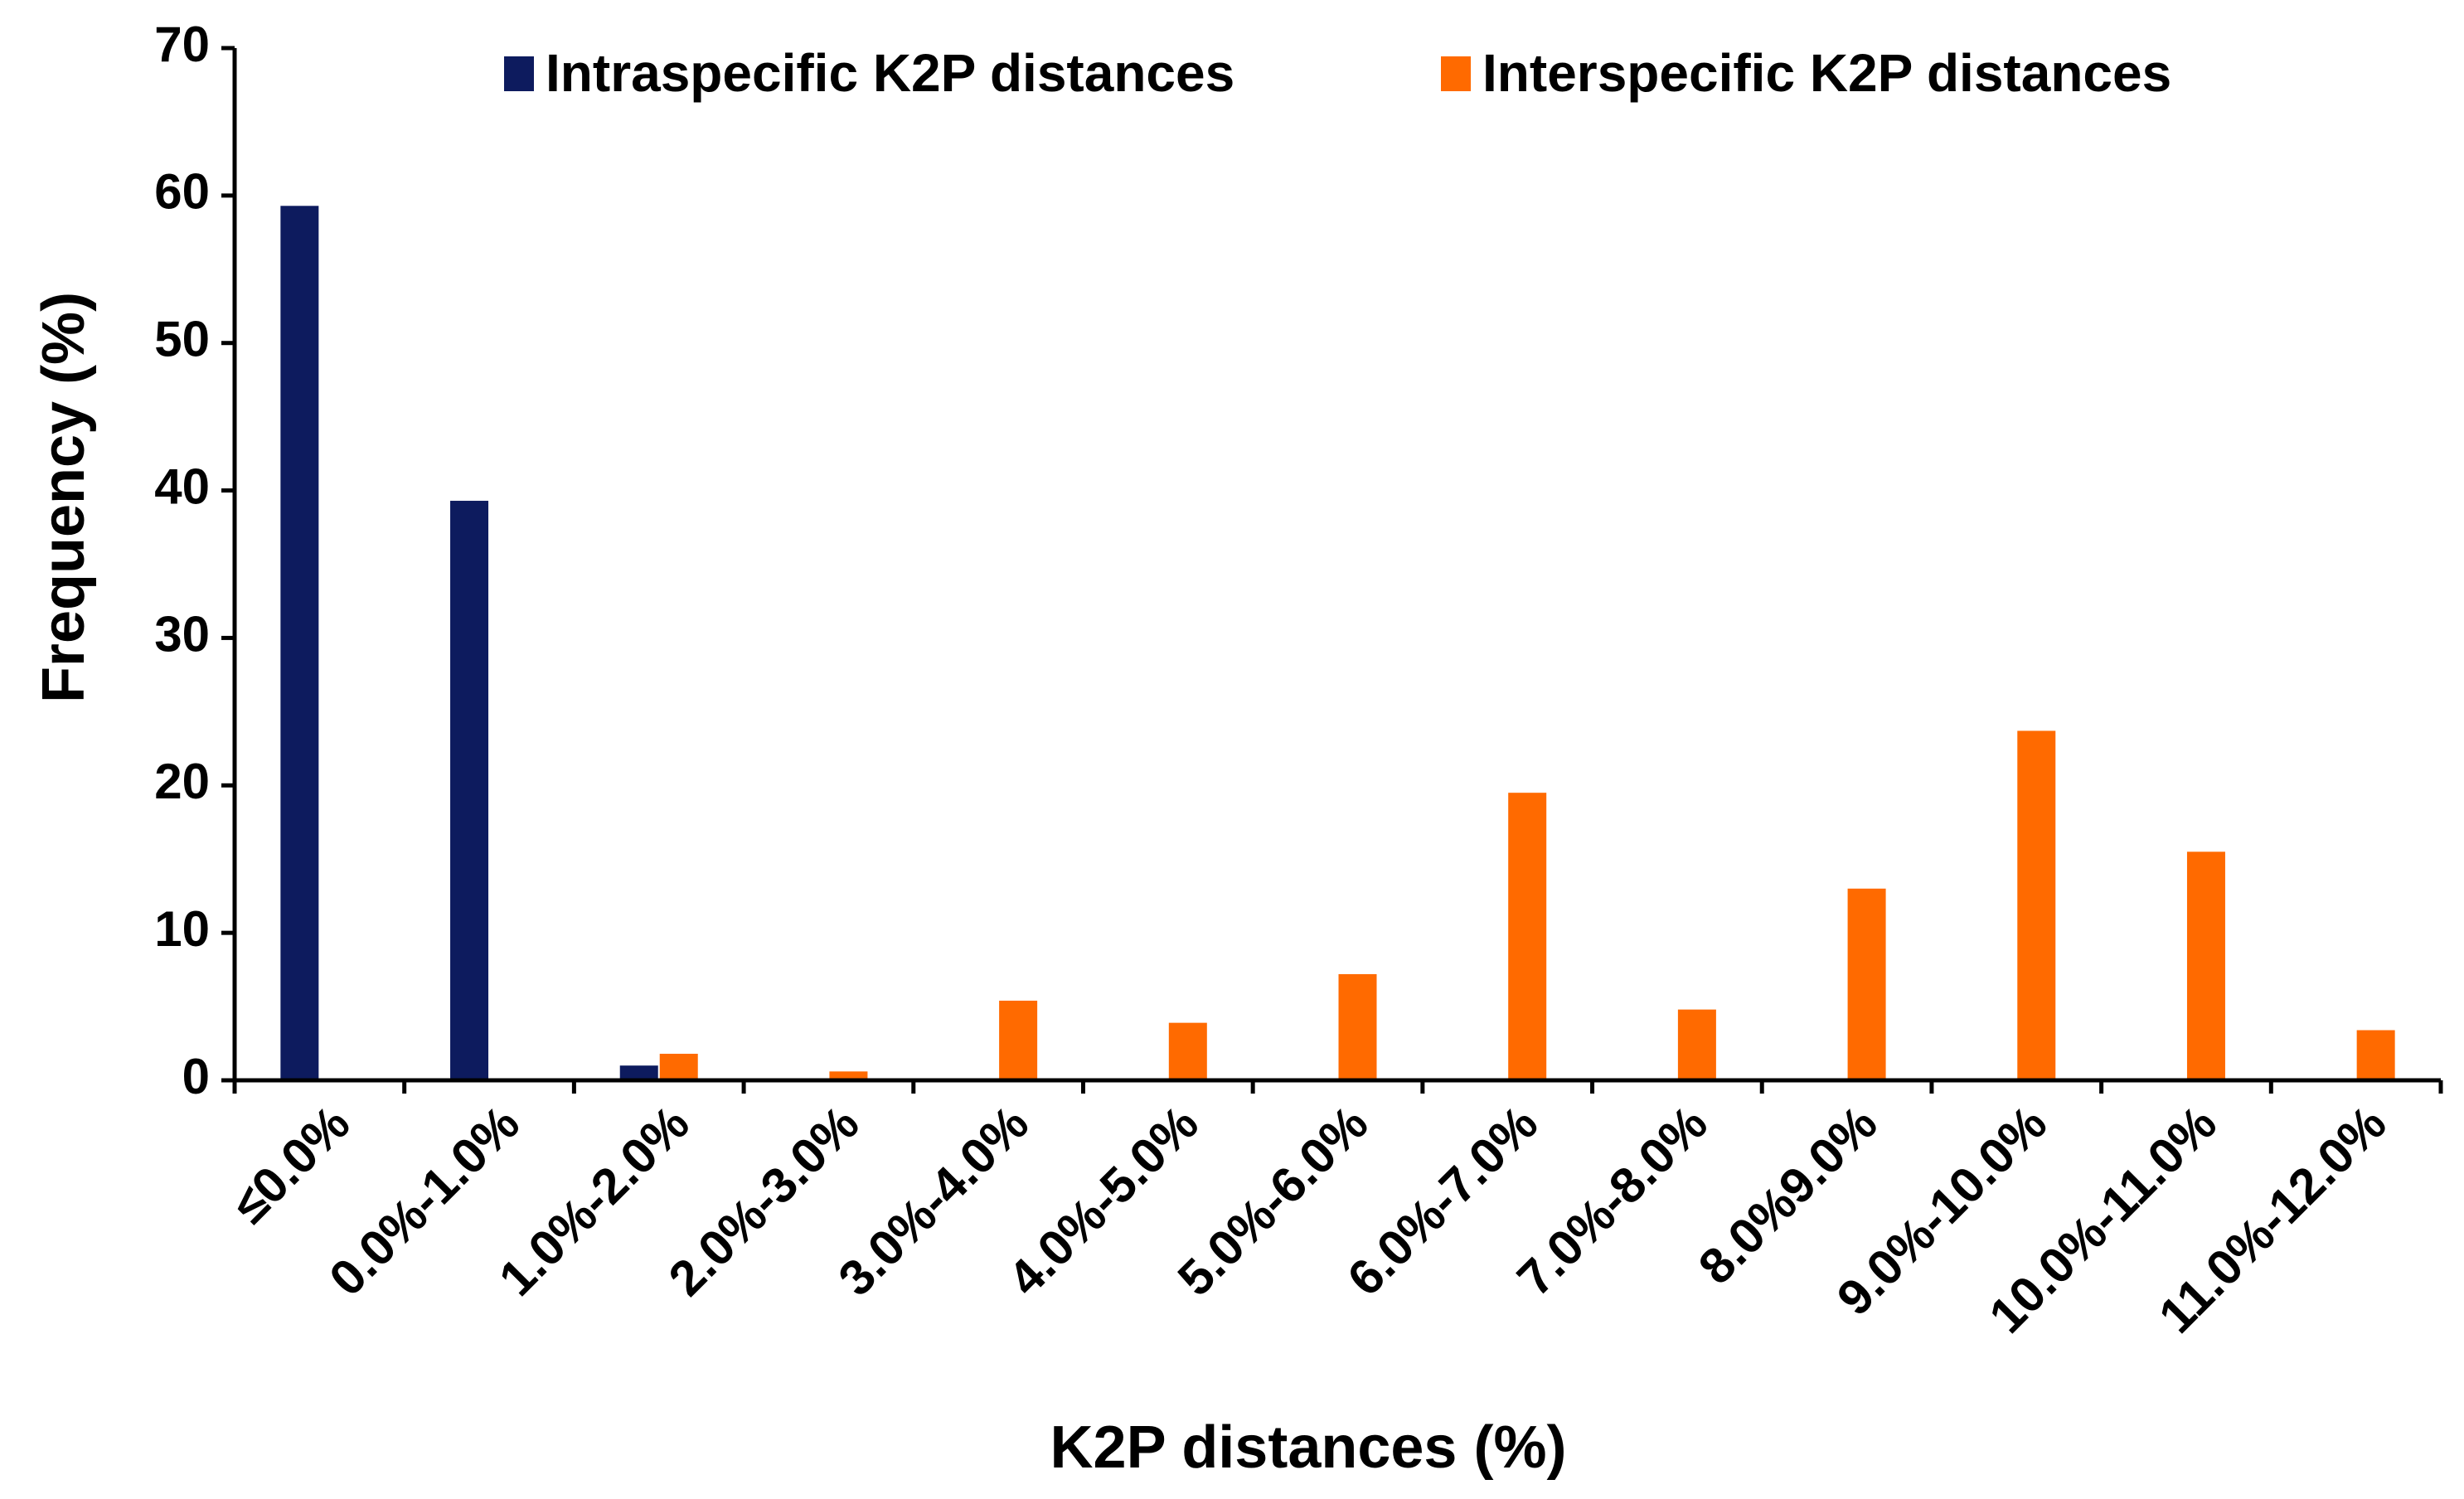  I want to click on y-ticks: 0 10 20 30 40 50 60 70, so click(195, 560).